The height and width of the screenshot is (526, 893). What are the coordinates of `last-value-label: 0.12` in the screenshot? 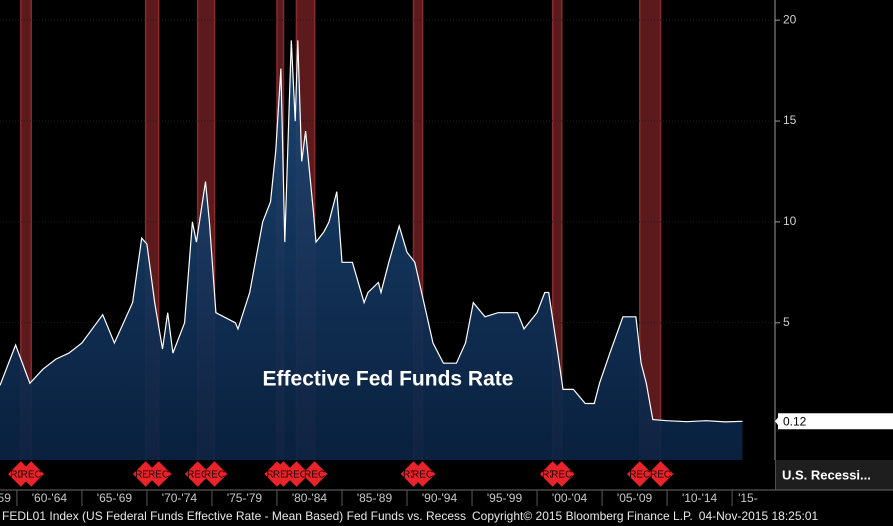 It's located at (795, 421).